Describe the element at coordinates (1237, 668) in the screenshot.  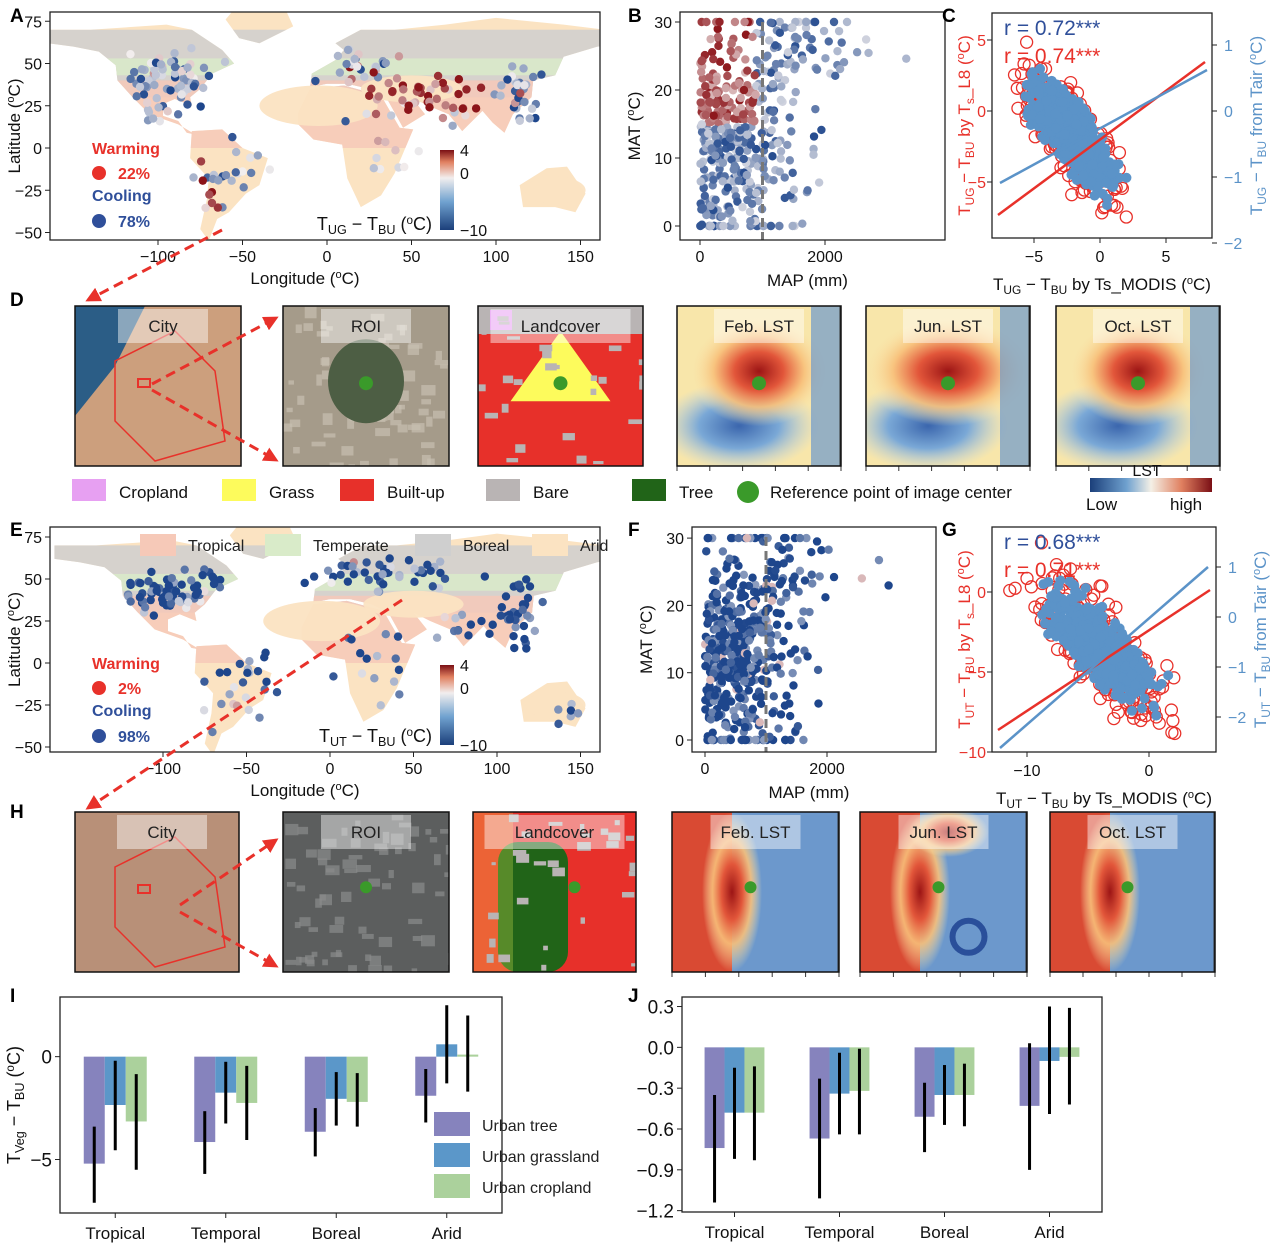
I see `right-tick-label: −1` at that location.